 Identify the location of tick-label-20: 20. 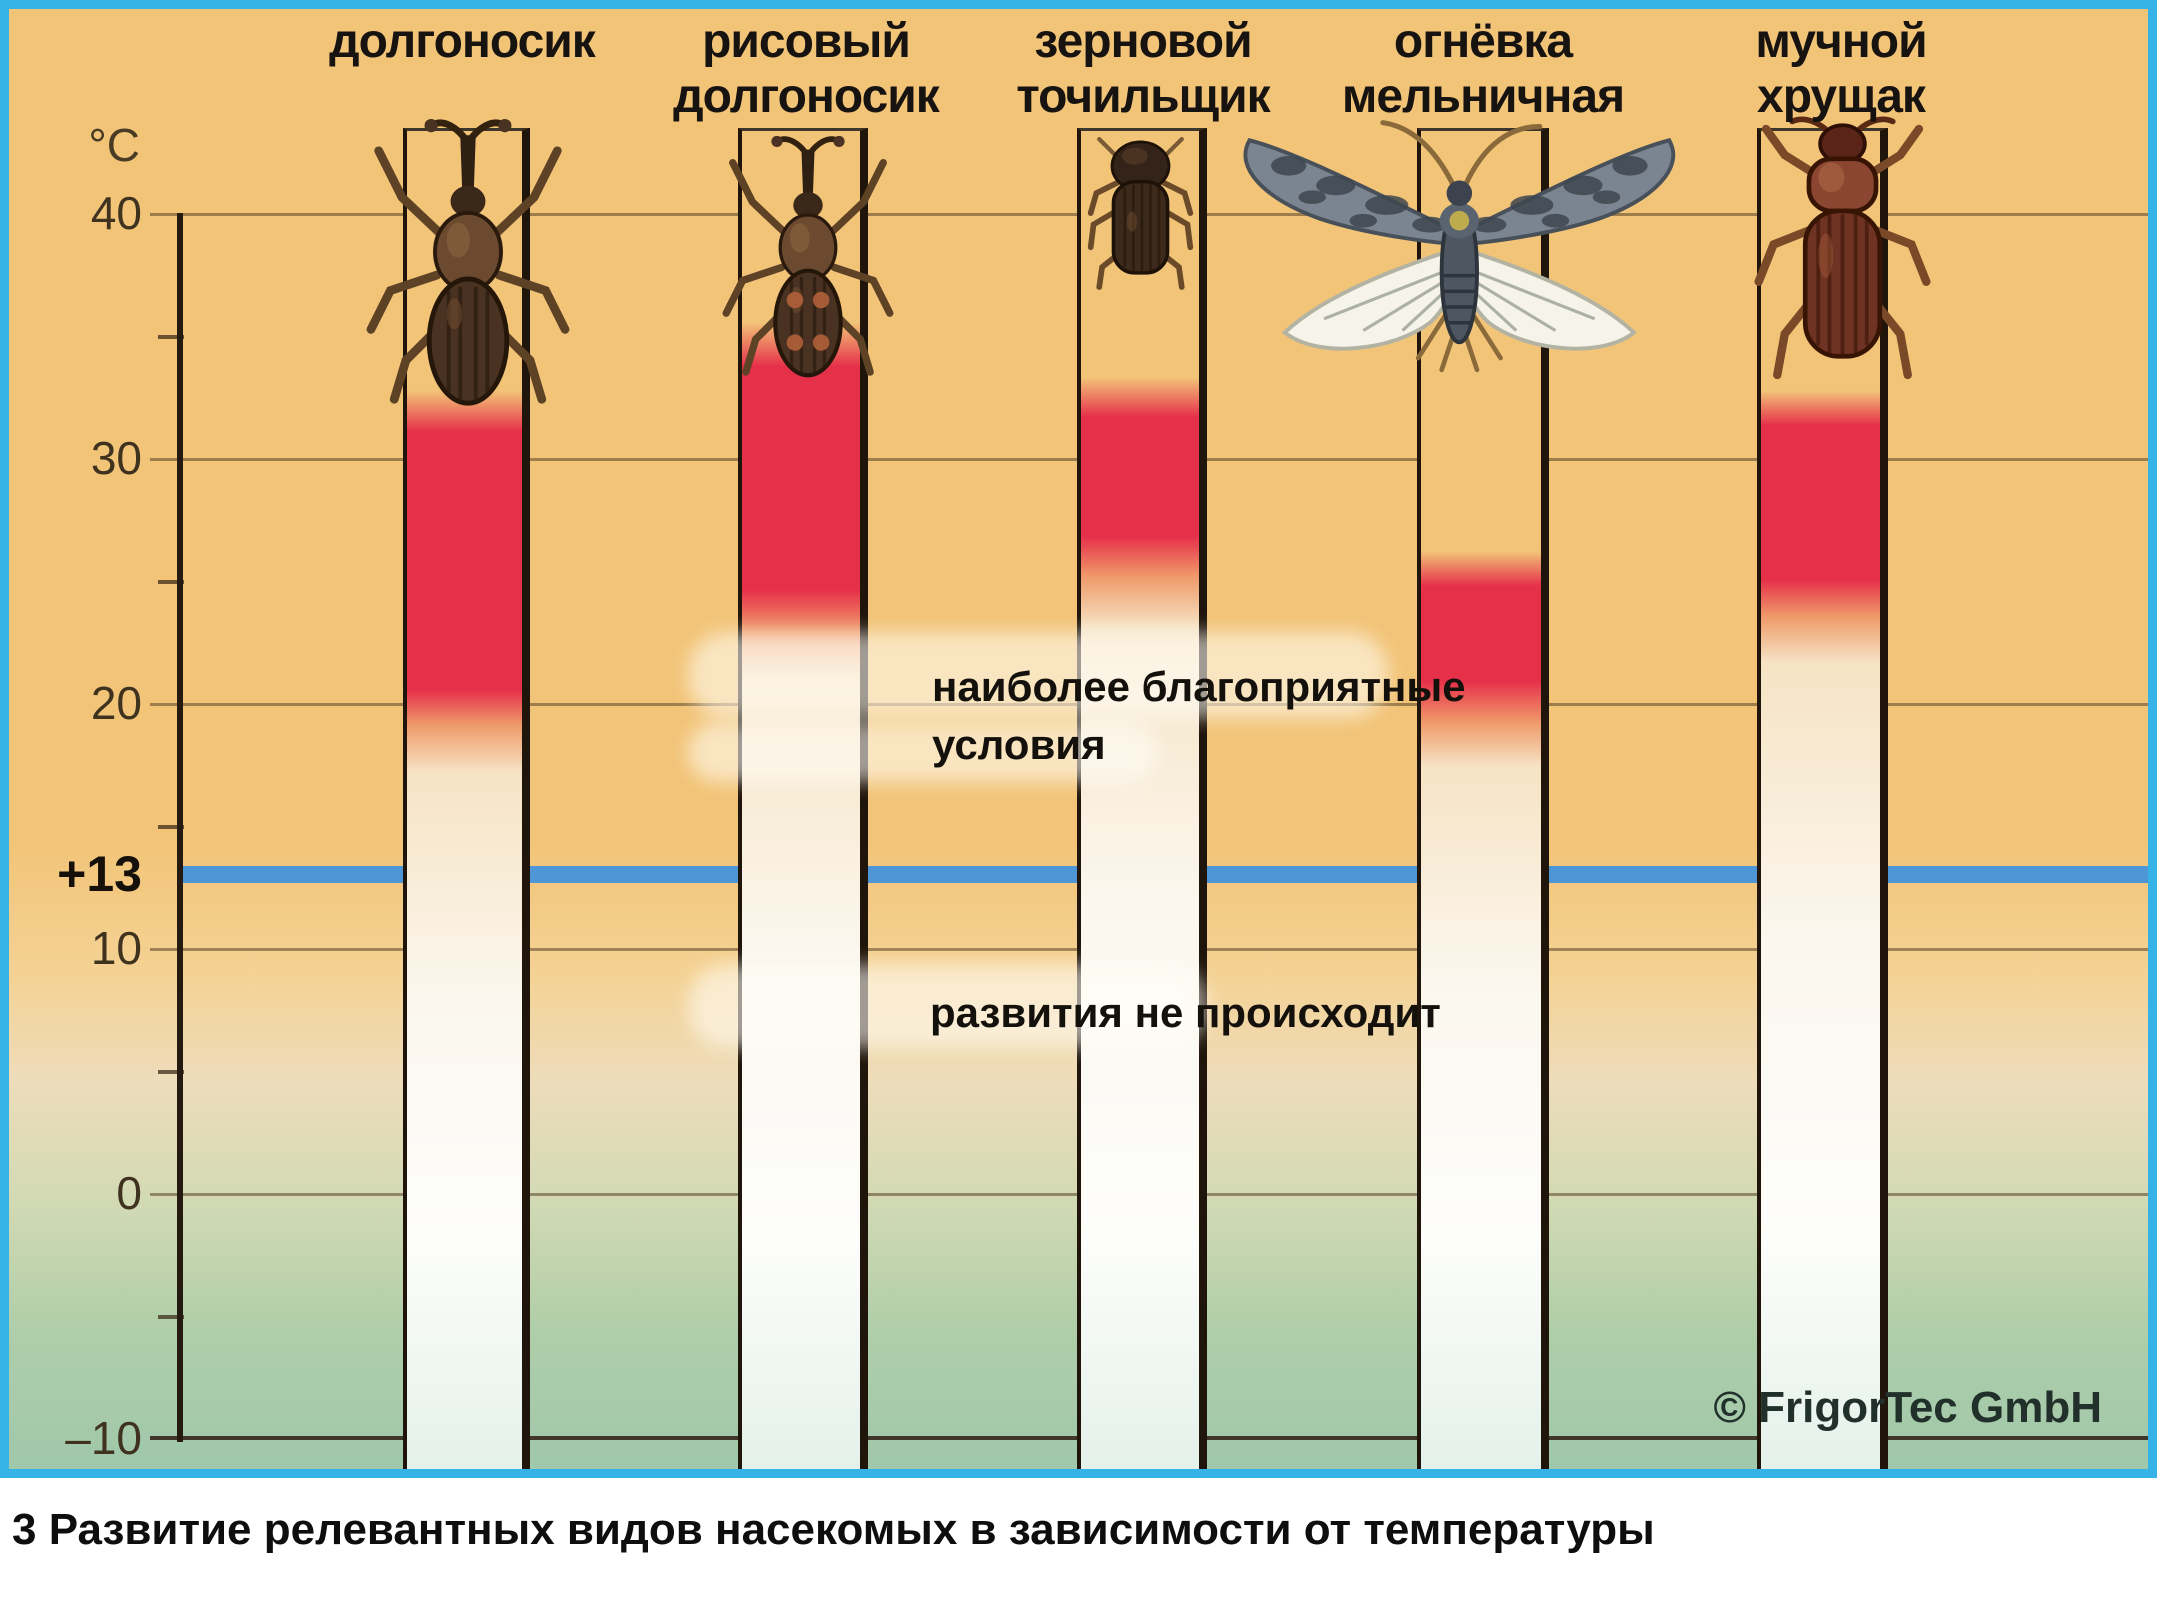
(116, 703).